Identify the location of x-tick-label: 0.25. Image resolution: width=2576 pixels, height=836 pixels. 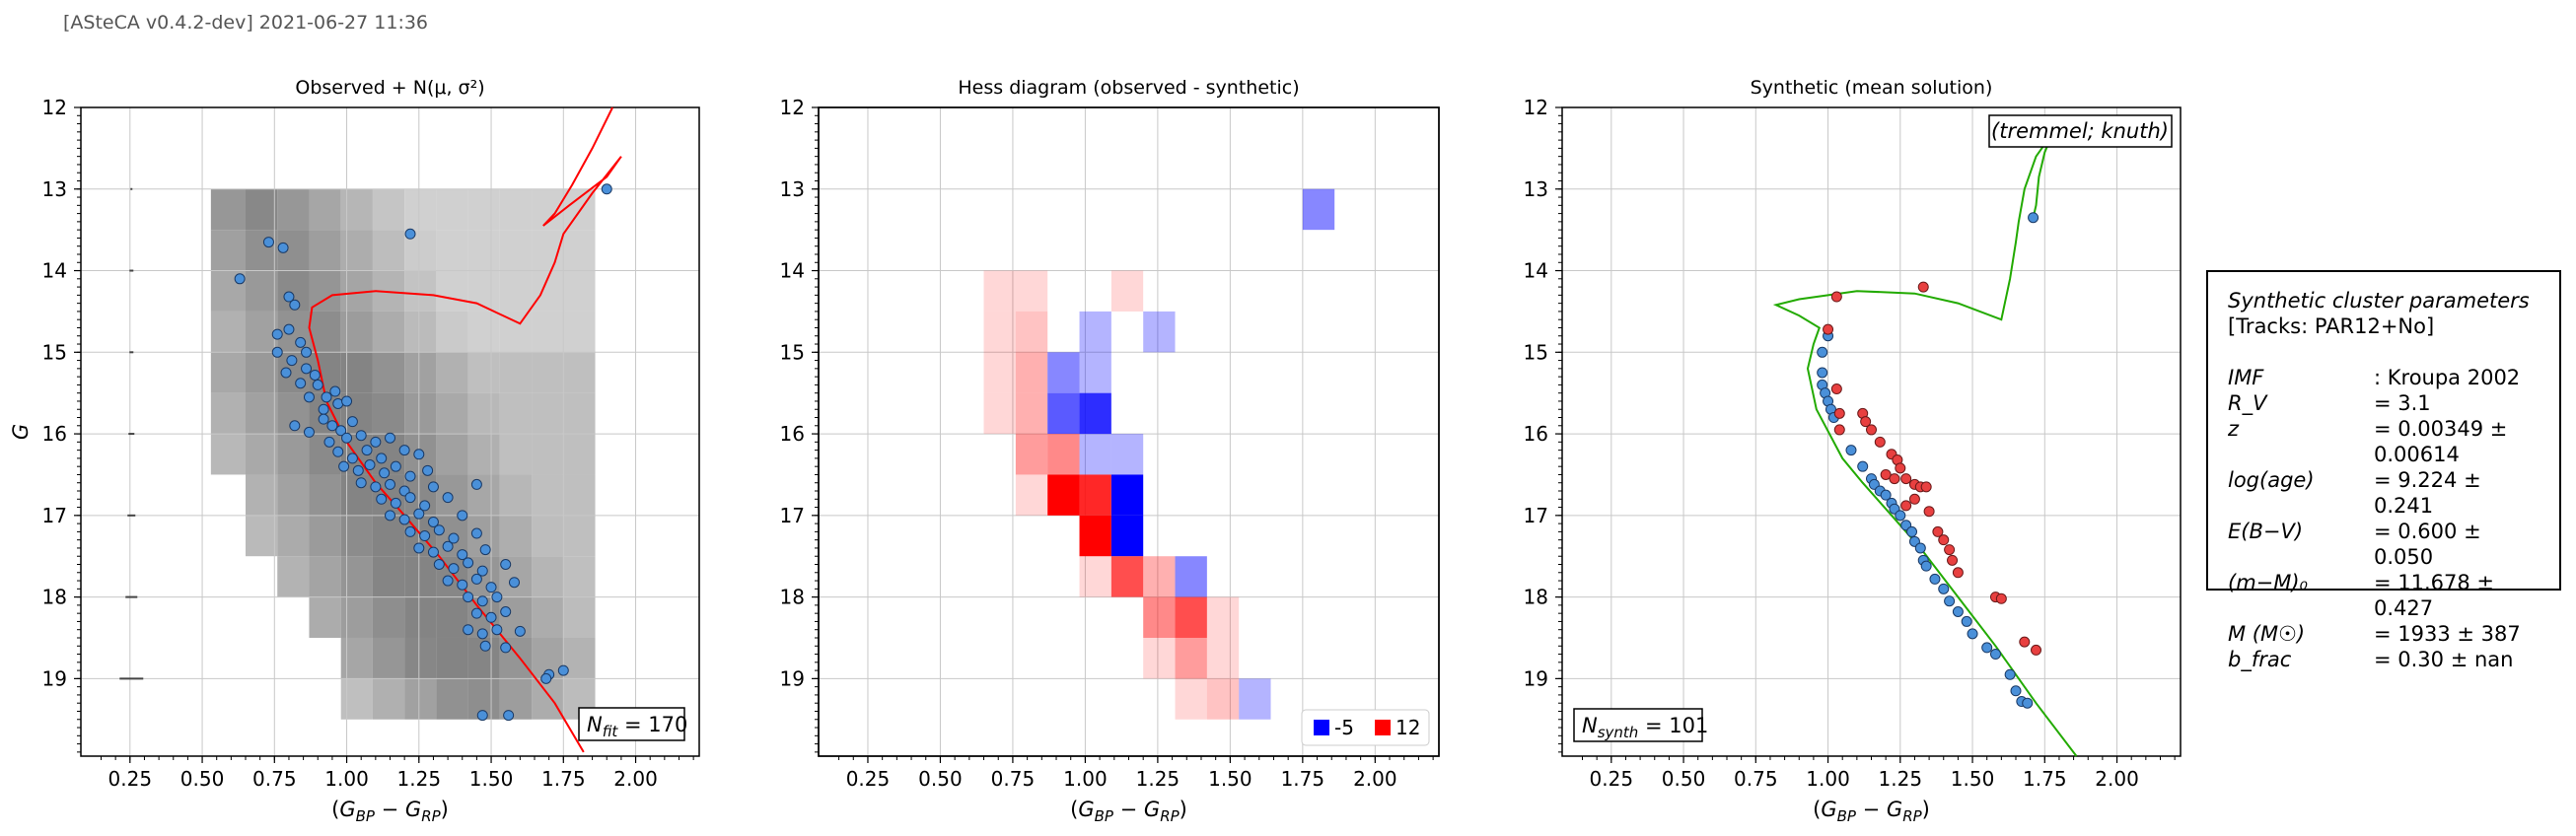
(130, 779).